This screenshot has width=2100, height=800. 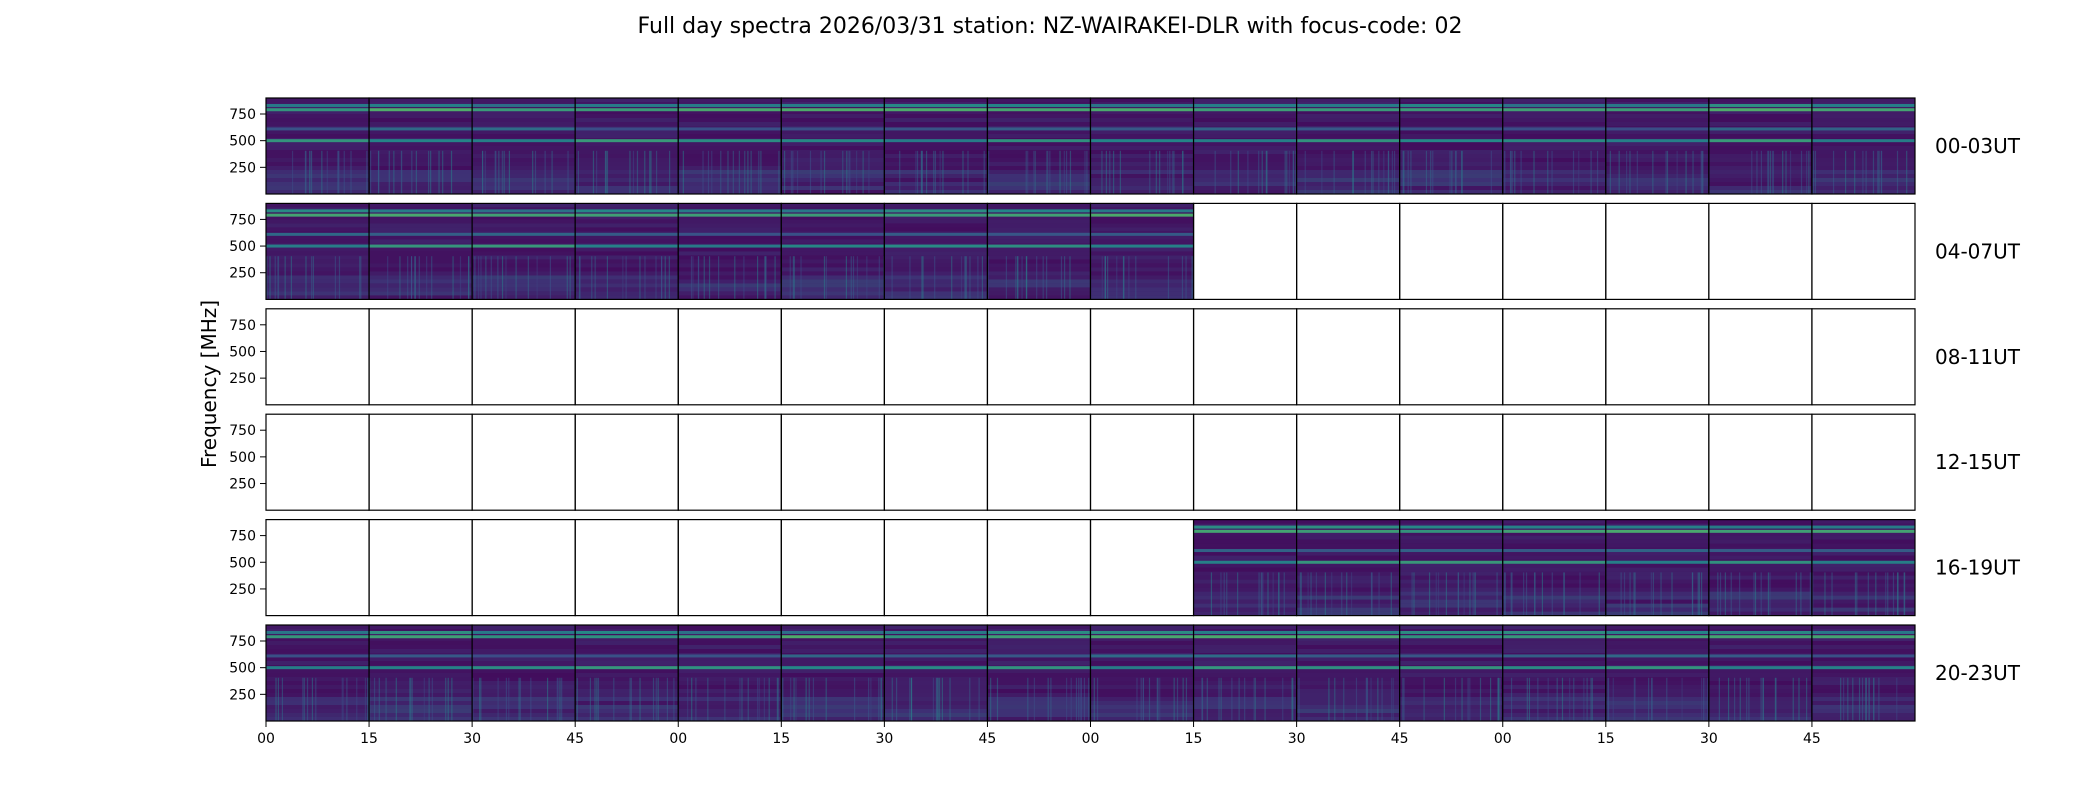 I want to click on x-tick-label: 45, so click(x=1812, y=739).